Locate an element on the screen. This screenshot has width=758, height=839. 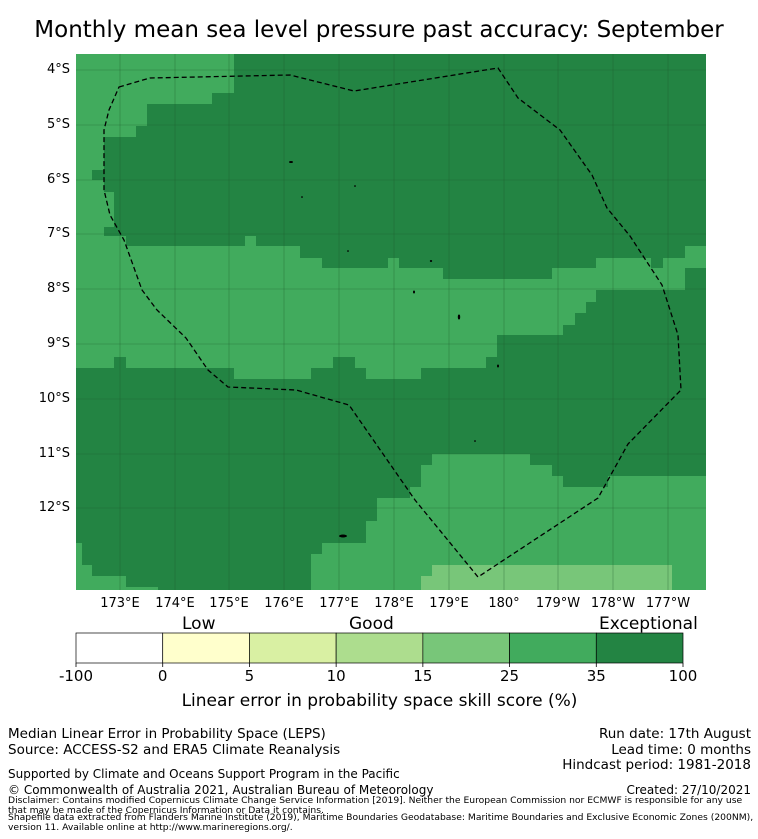
colorbar-tick-label: 5 is located at coordinates (249, 676).